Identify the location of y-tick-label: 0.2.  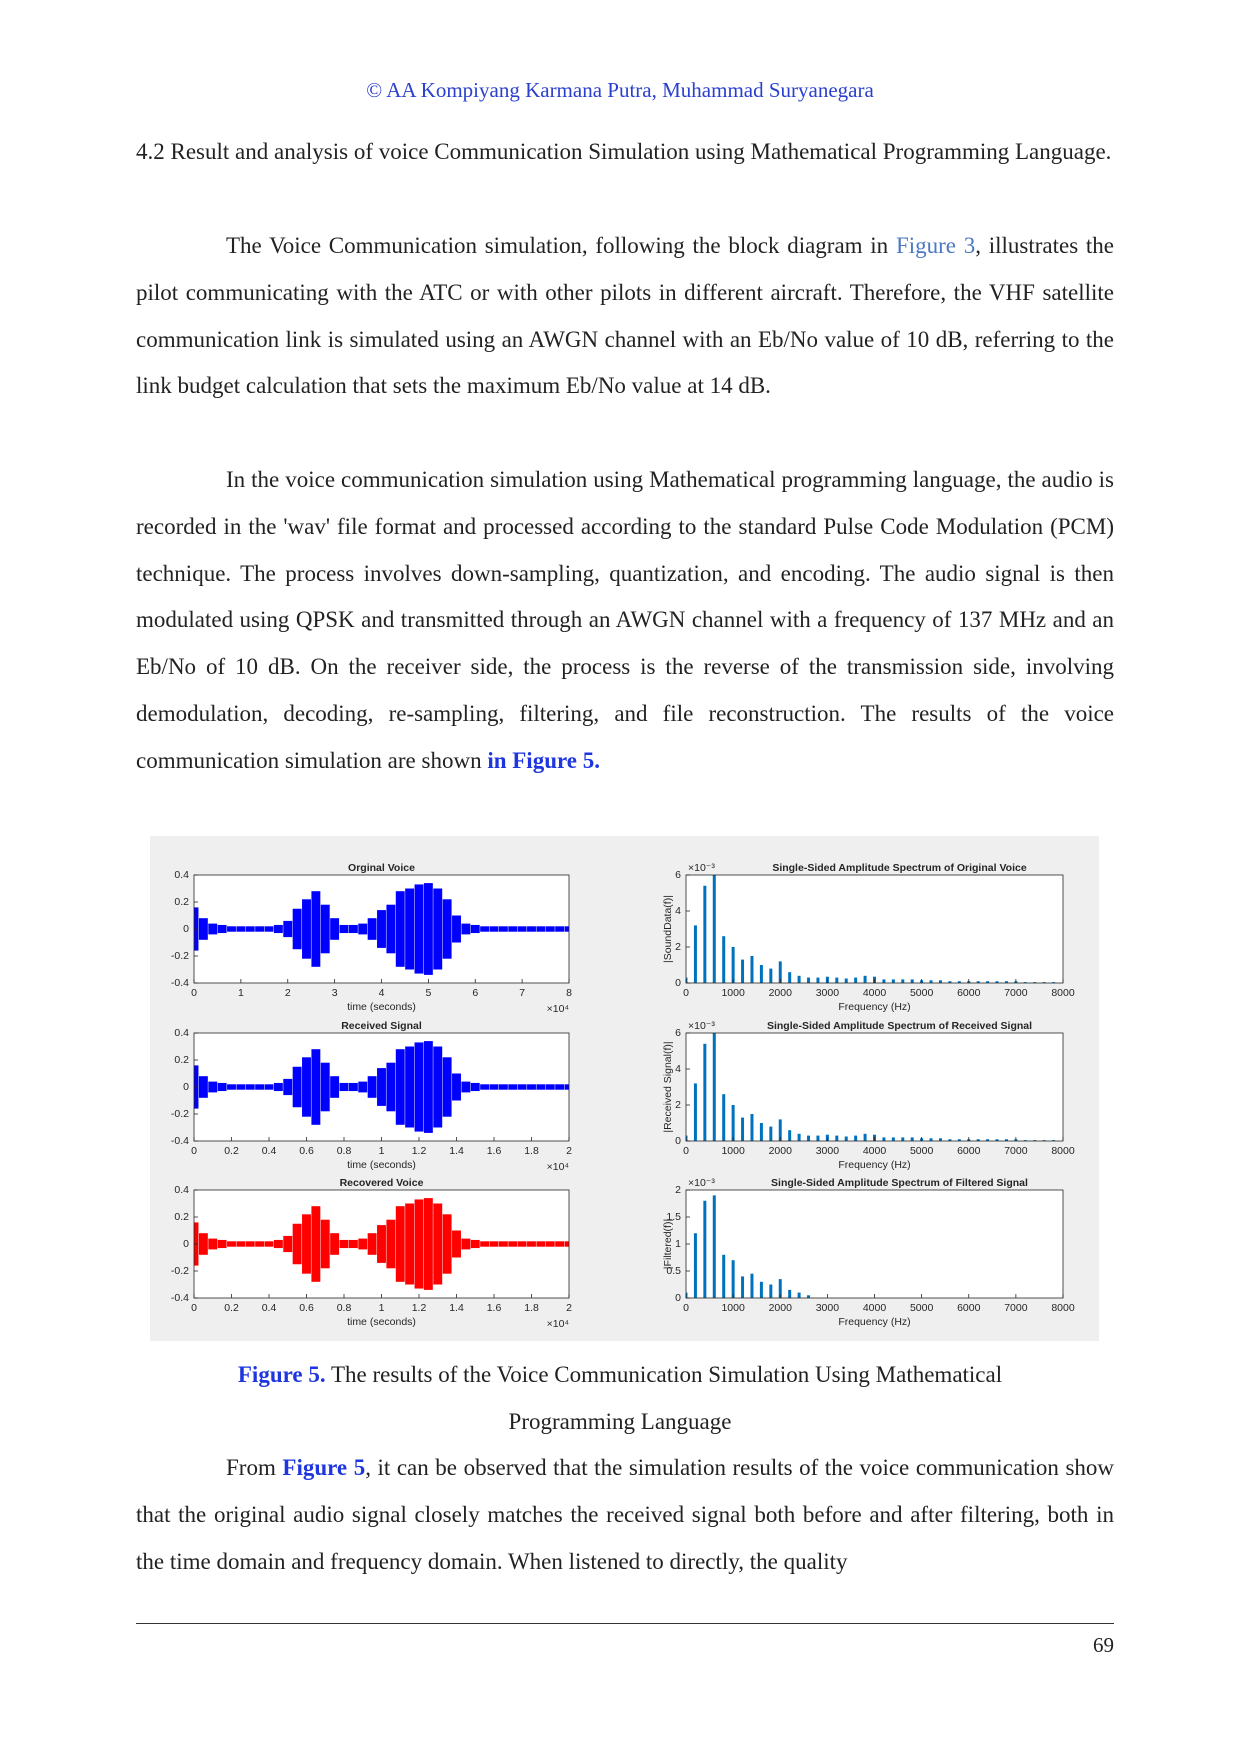
(181, 1060).